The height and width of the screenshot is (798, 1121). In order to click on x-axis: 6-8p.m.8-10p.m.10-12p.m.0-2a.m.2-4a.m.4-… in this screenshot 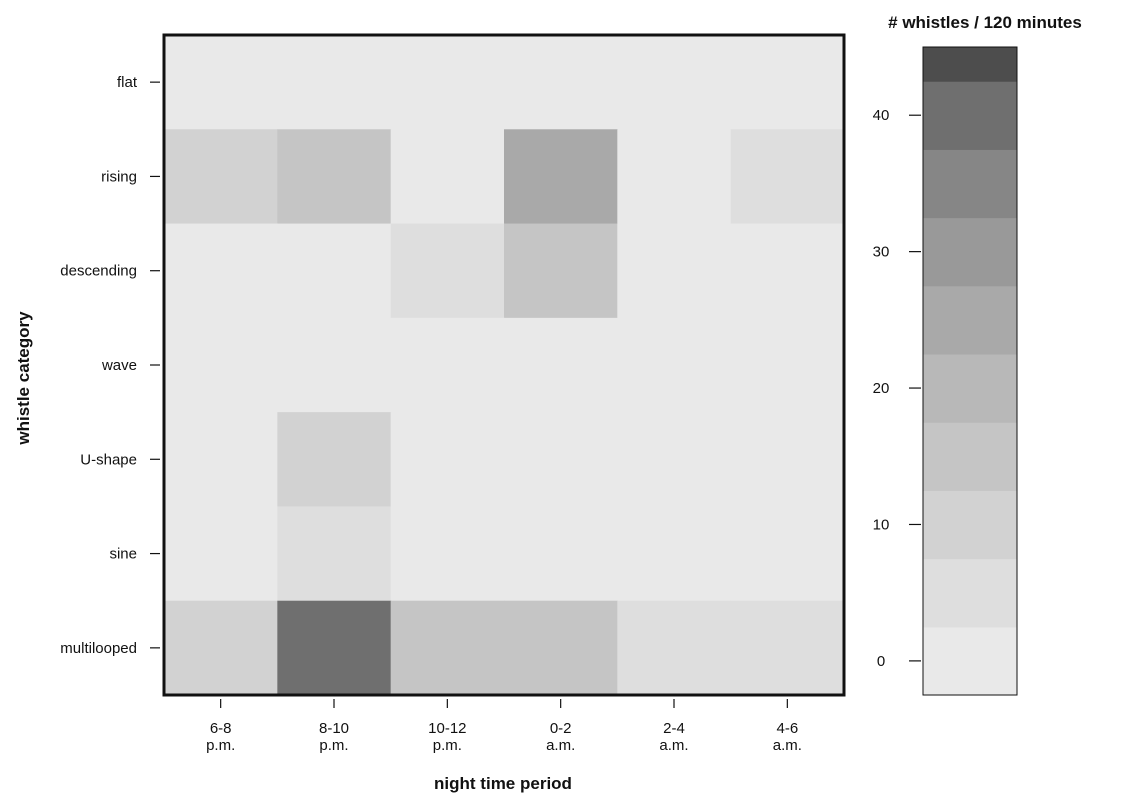, I will do `click(504, 726)`.